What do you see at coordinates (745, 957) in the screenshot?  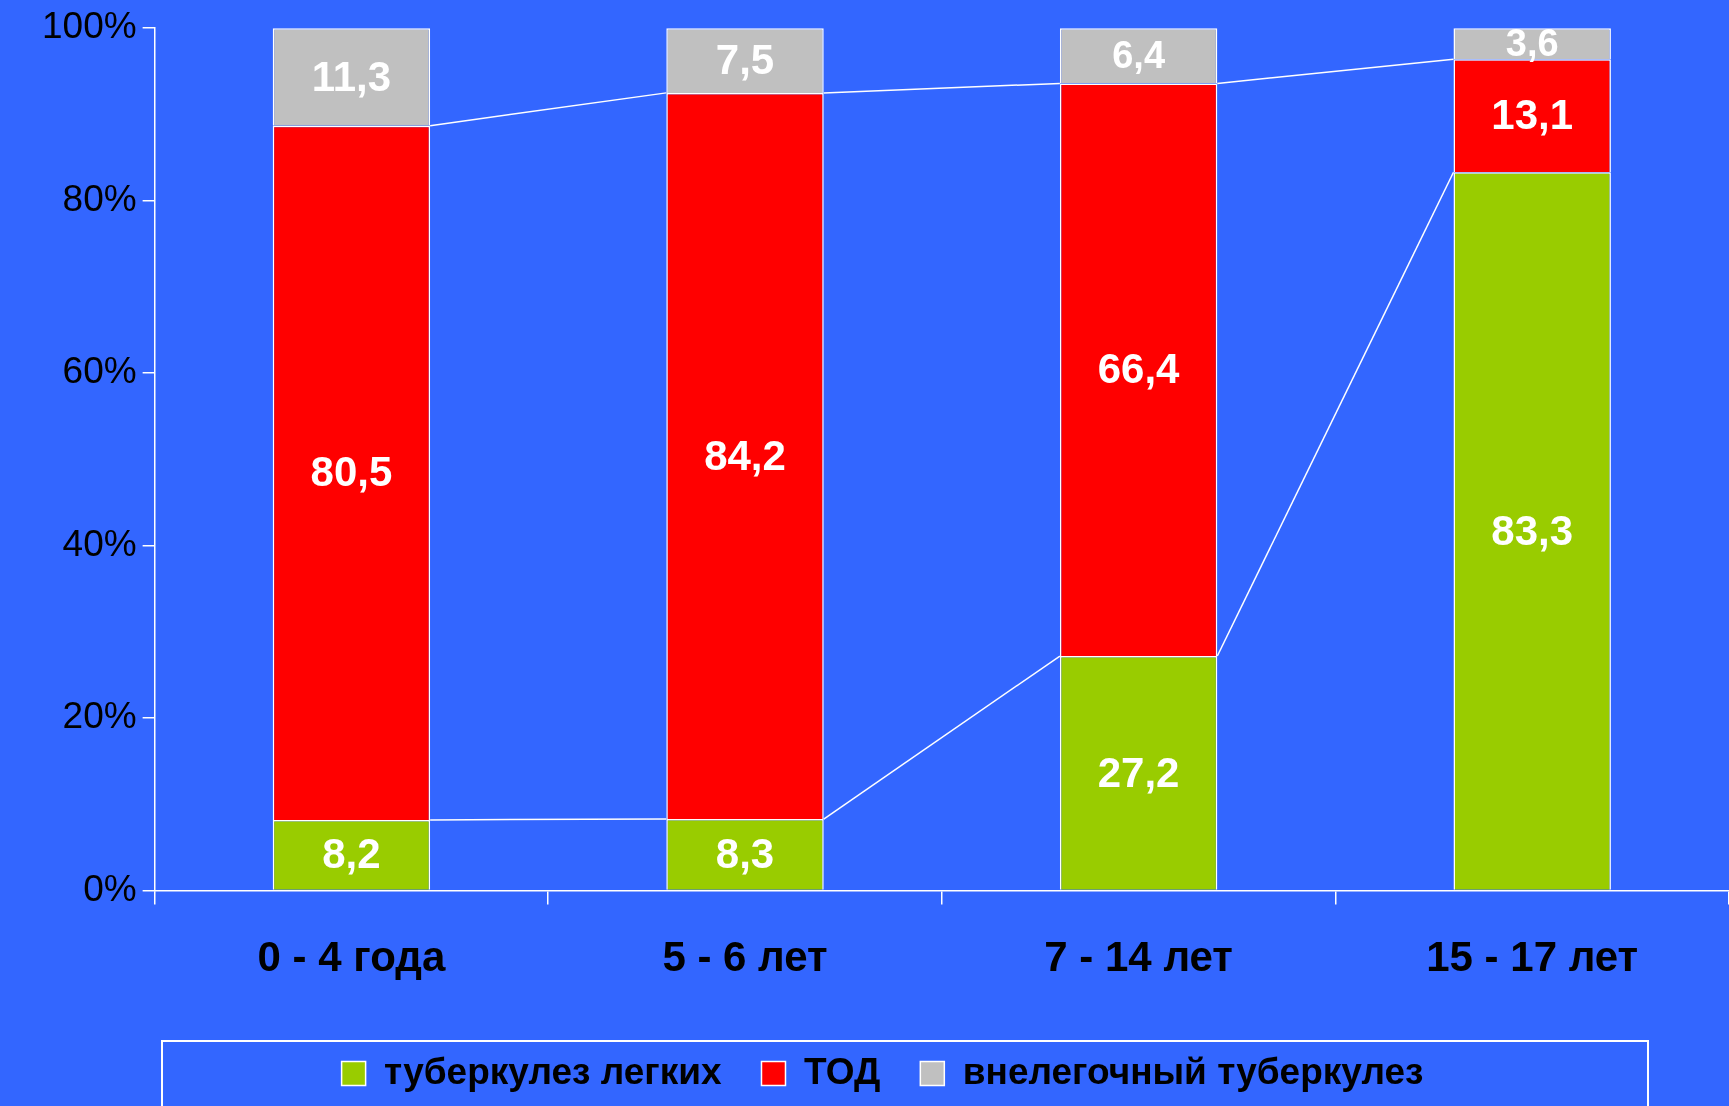 I see `x-tick-label: 5 - 6 лет` at bounding box center [745, 957].